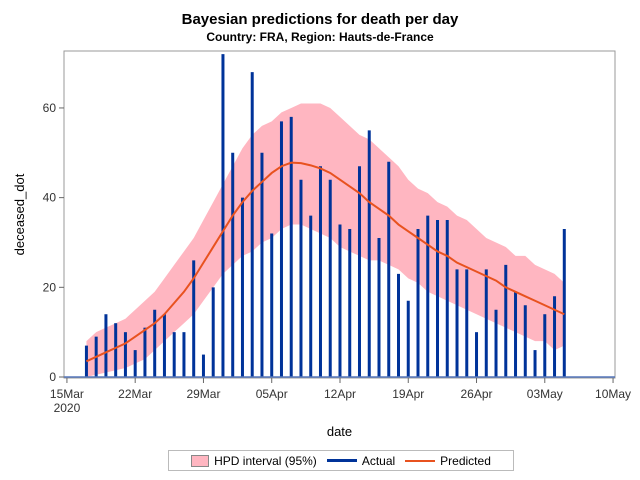 The height and width of the screenshot is (480, 640). I want to click on y-tick-label: 20, so click(50, 287).